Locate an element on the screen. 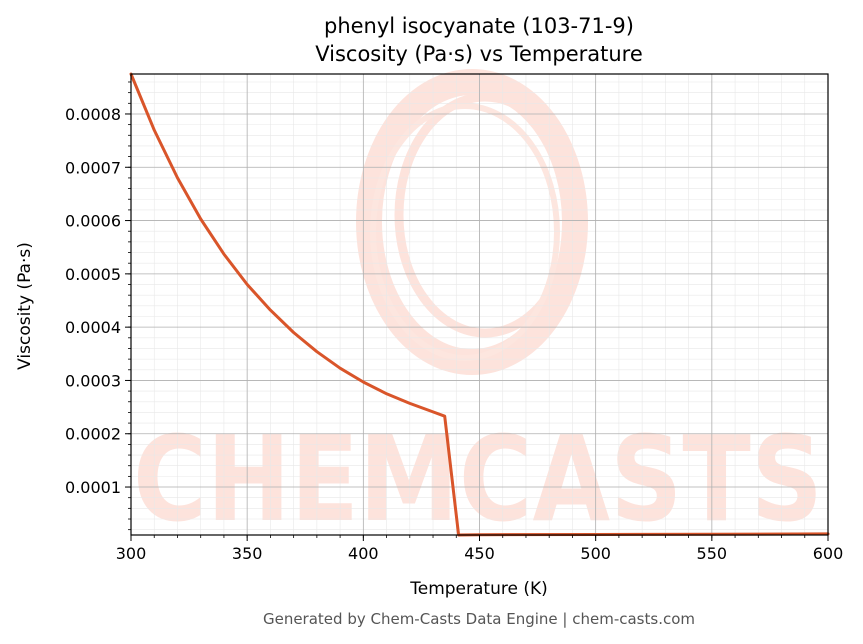 This screenshot has width=863, height=644. y-tick-label: 0.0007 is located at coordinates (93, 167).